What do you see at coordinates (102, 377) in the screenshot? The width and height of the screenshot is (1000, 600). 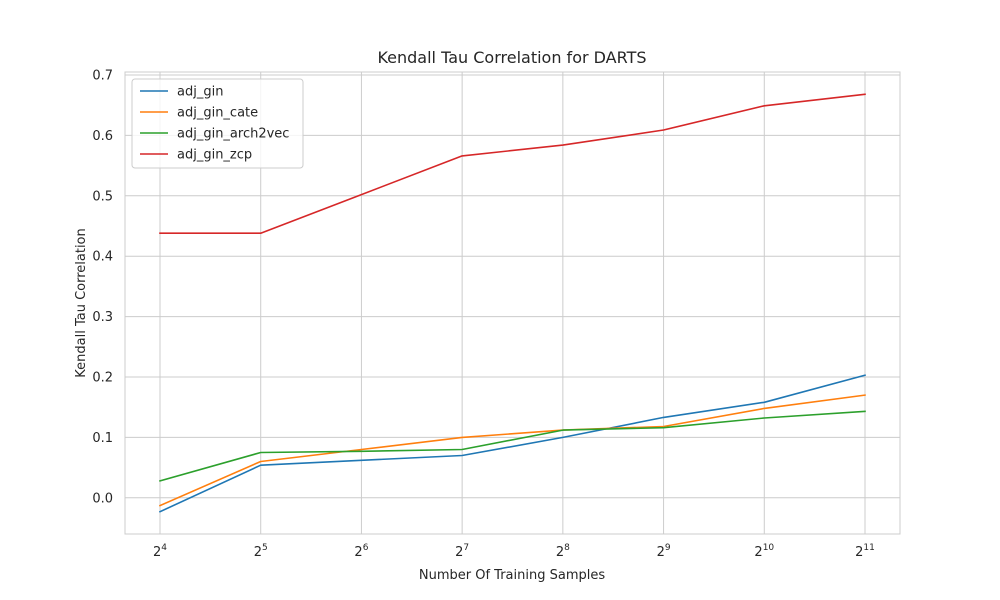 I see `y-tick-label: 0.2` at bounding box center [102, 377].